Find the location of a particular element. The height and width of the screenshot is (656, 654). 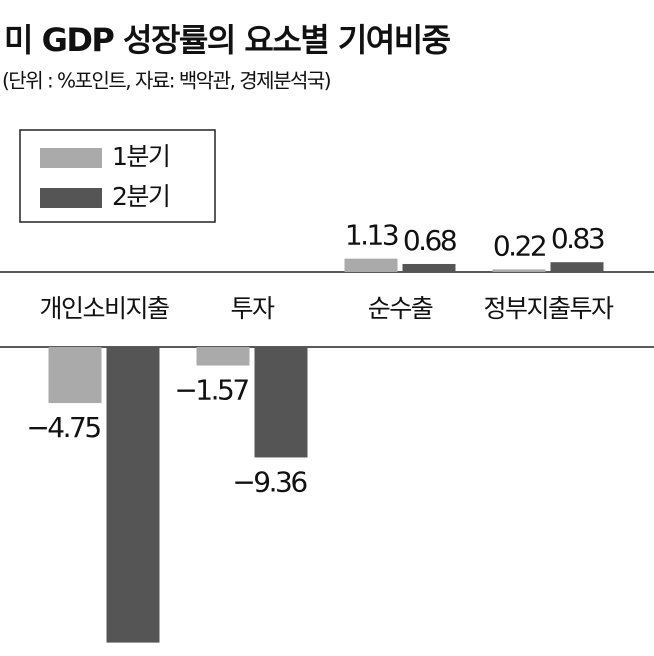

x-tick-label: 투자 is located at coordinates (252, 308).